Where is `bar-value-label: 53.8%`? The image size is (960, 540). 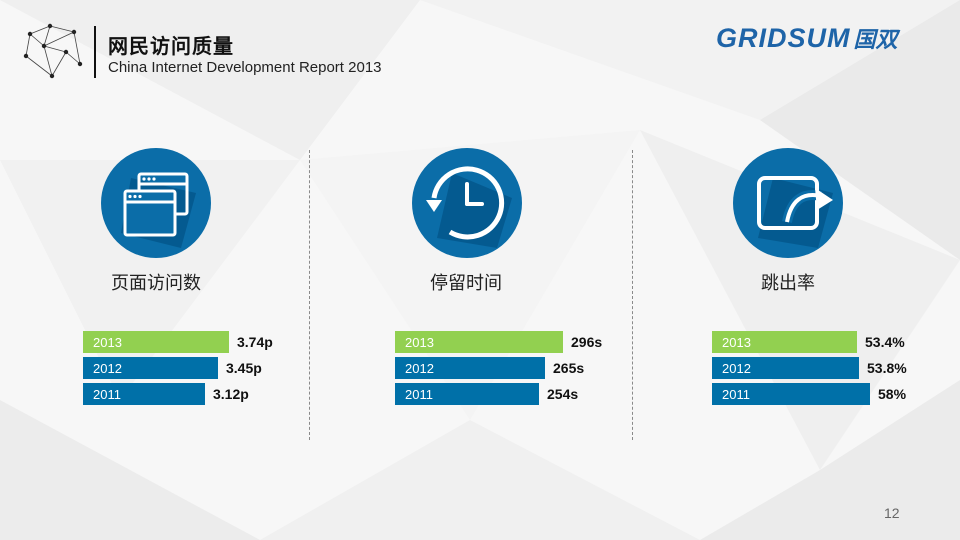
bar-value-label: 53.8% is located at coordinates (887, 368).